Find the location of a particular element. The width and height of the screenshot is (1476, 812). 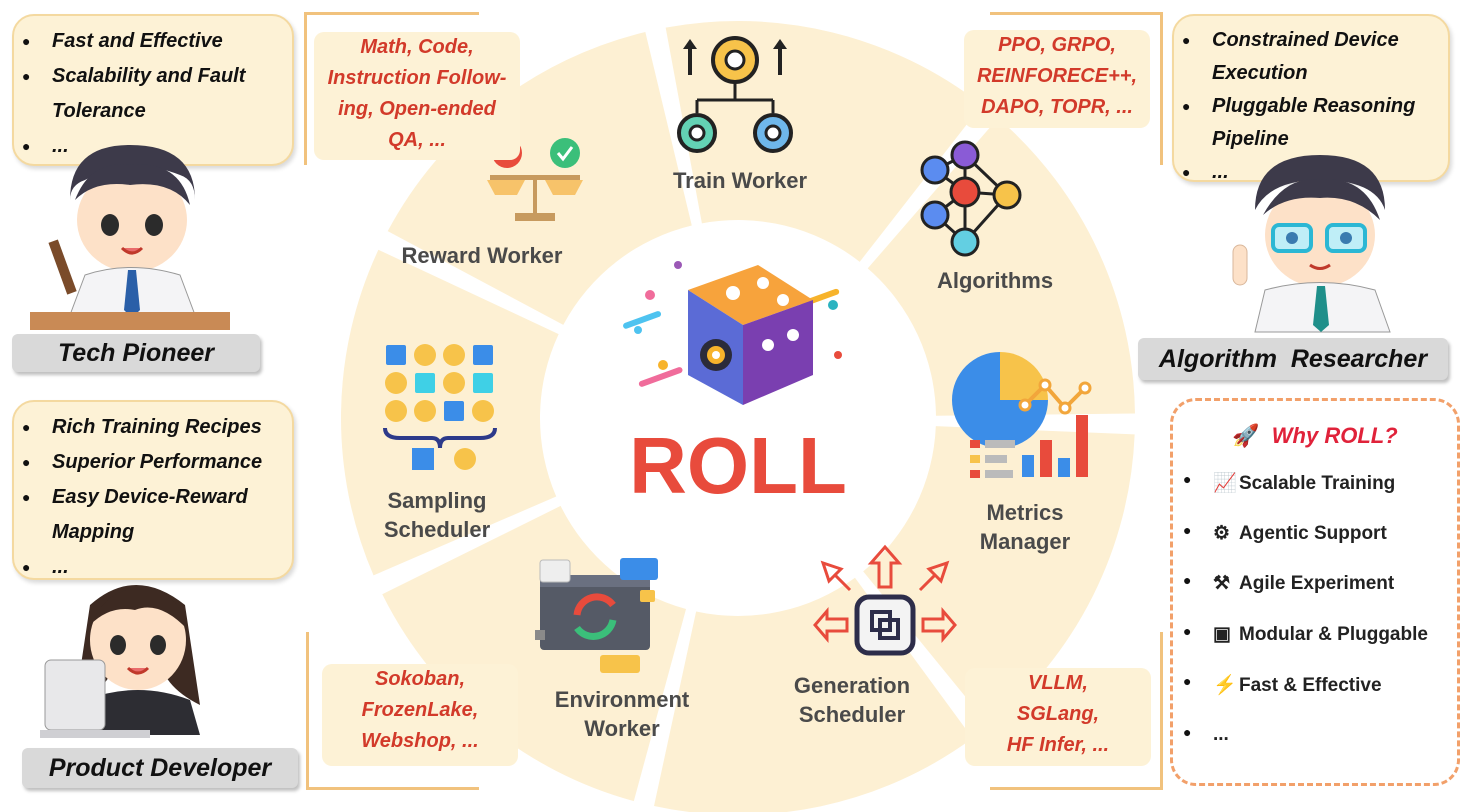

segment-label-environment-worker: Environment Worker is located at coordinates (622, 714).